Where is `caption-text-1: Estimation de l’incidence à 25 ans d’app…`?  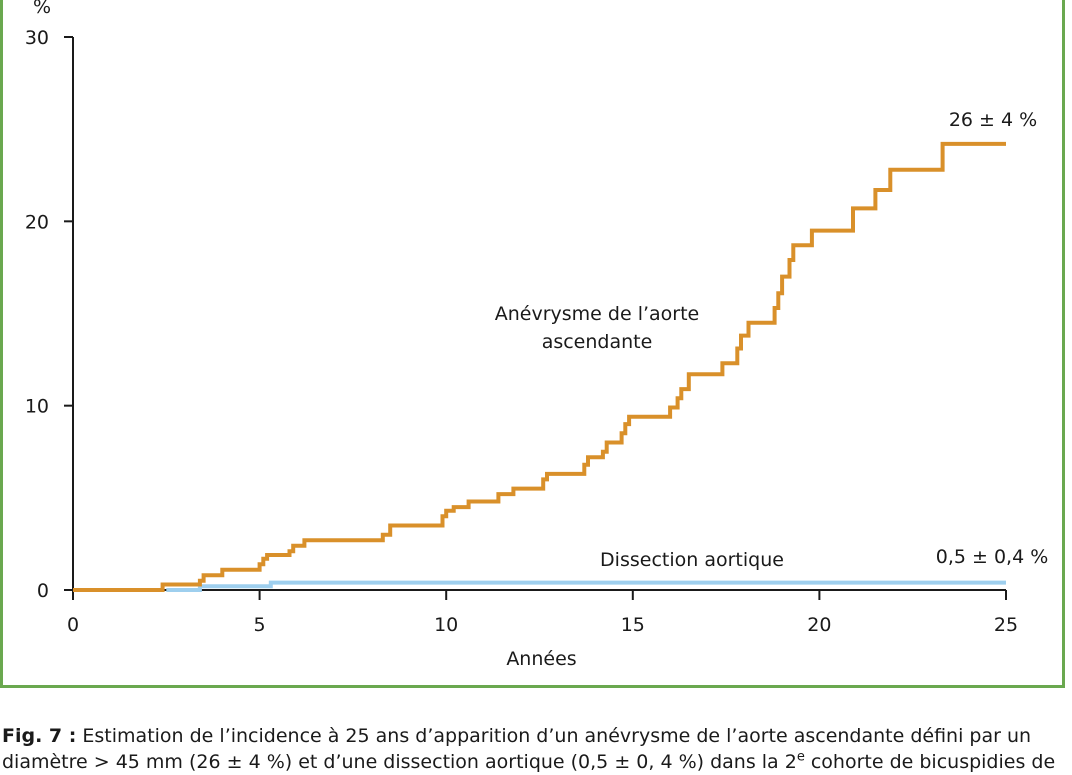
caption-text-1: Estimation de l’incidence à 25 ans d’app… is located at coordinates (557, 736).